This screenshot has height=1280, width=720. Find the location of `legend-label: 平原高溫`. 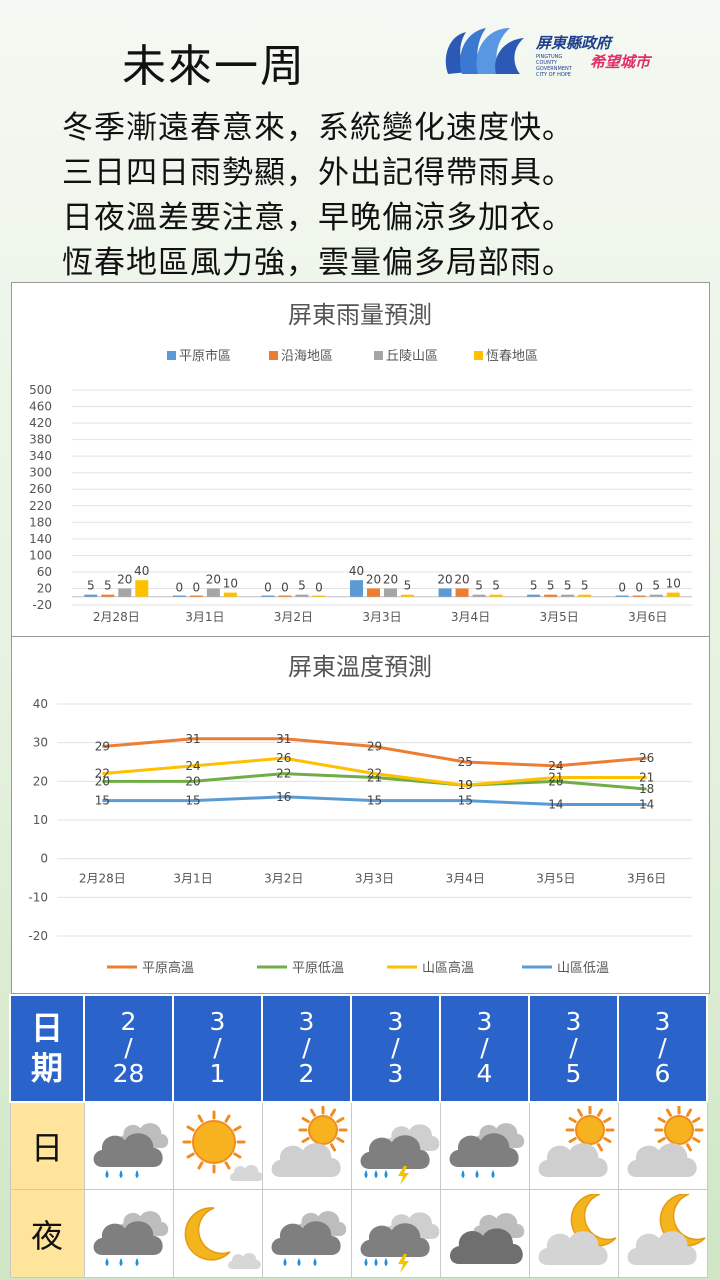

legend-label: 平原高溫 is located at coordinates (168, 968).